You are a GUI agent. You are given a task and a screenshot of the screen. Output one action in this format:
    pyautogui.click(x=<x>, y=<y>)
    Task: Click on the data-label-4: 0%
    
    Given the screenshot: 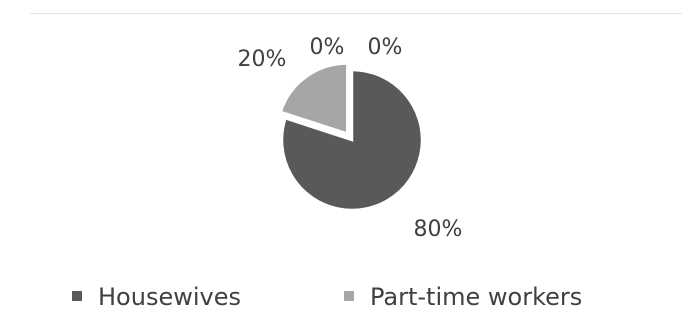 What is the action you would take?
    pyautogui.click(x=385, y=47)
    